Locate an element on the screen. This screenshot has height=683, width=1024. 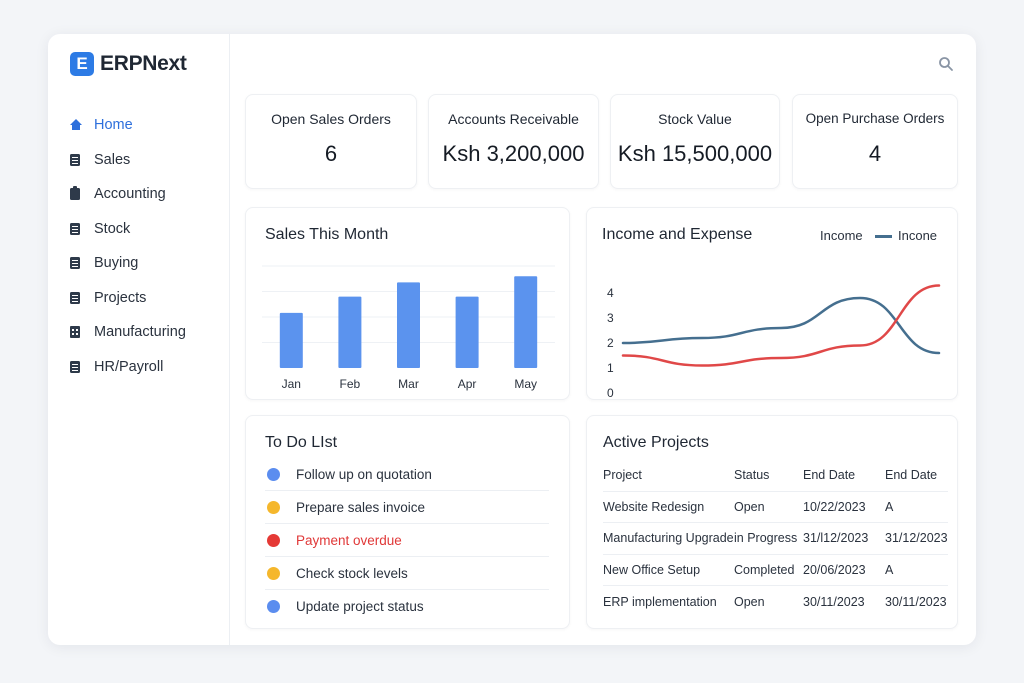
bar-may is located at coordinates (526, 322).